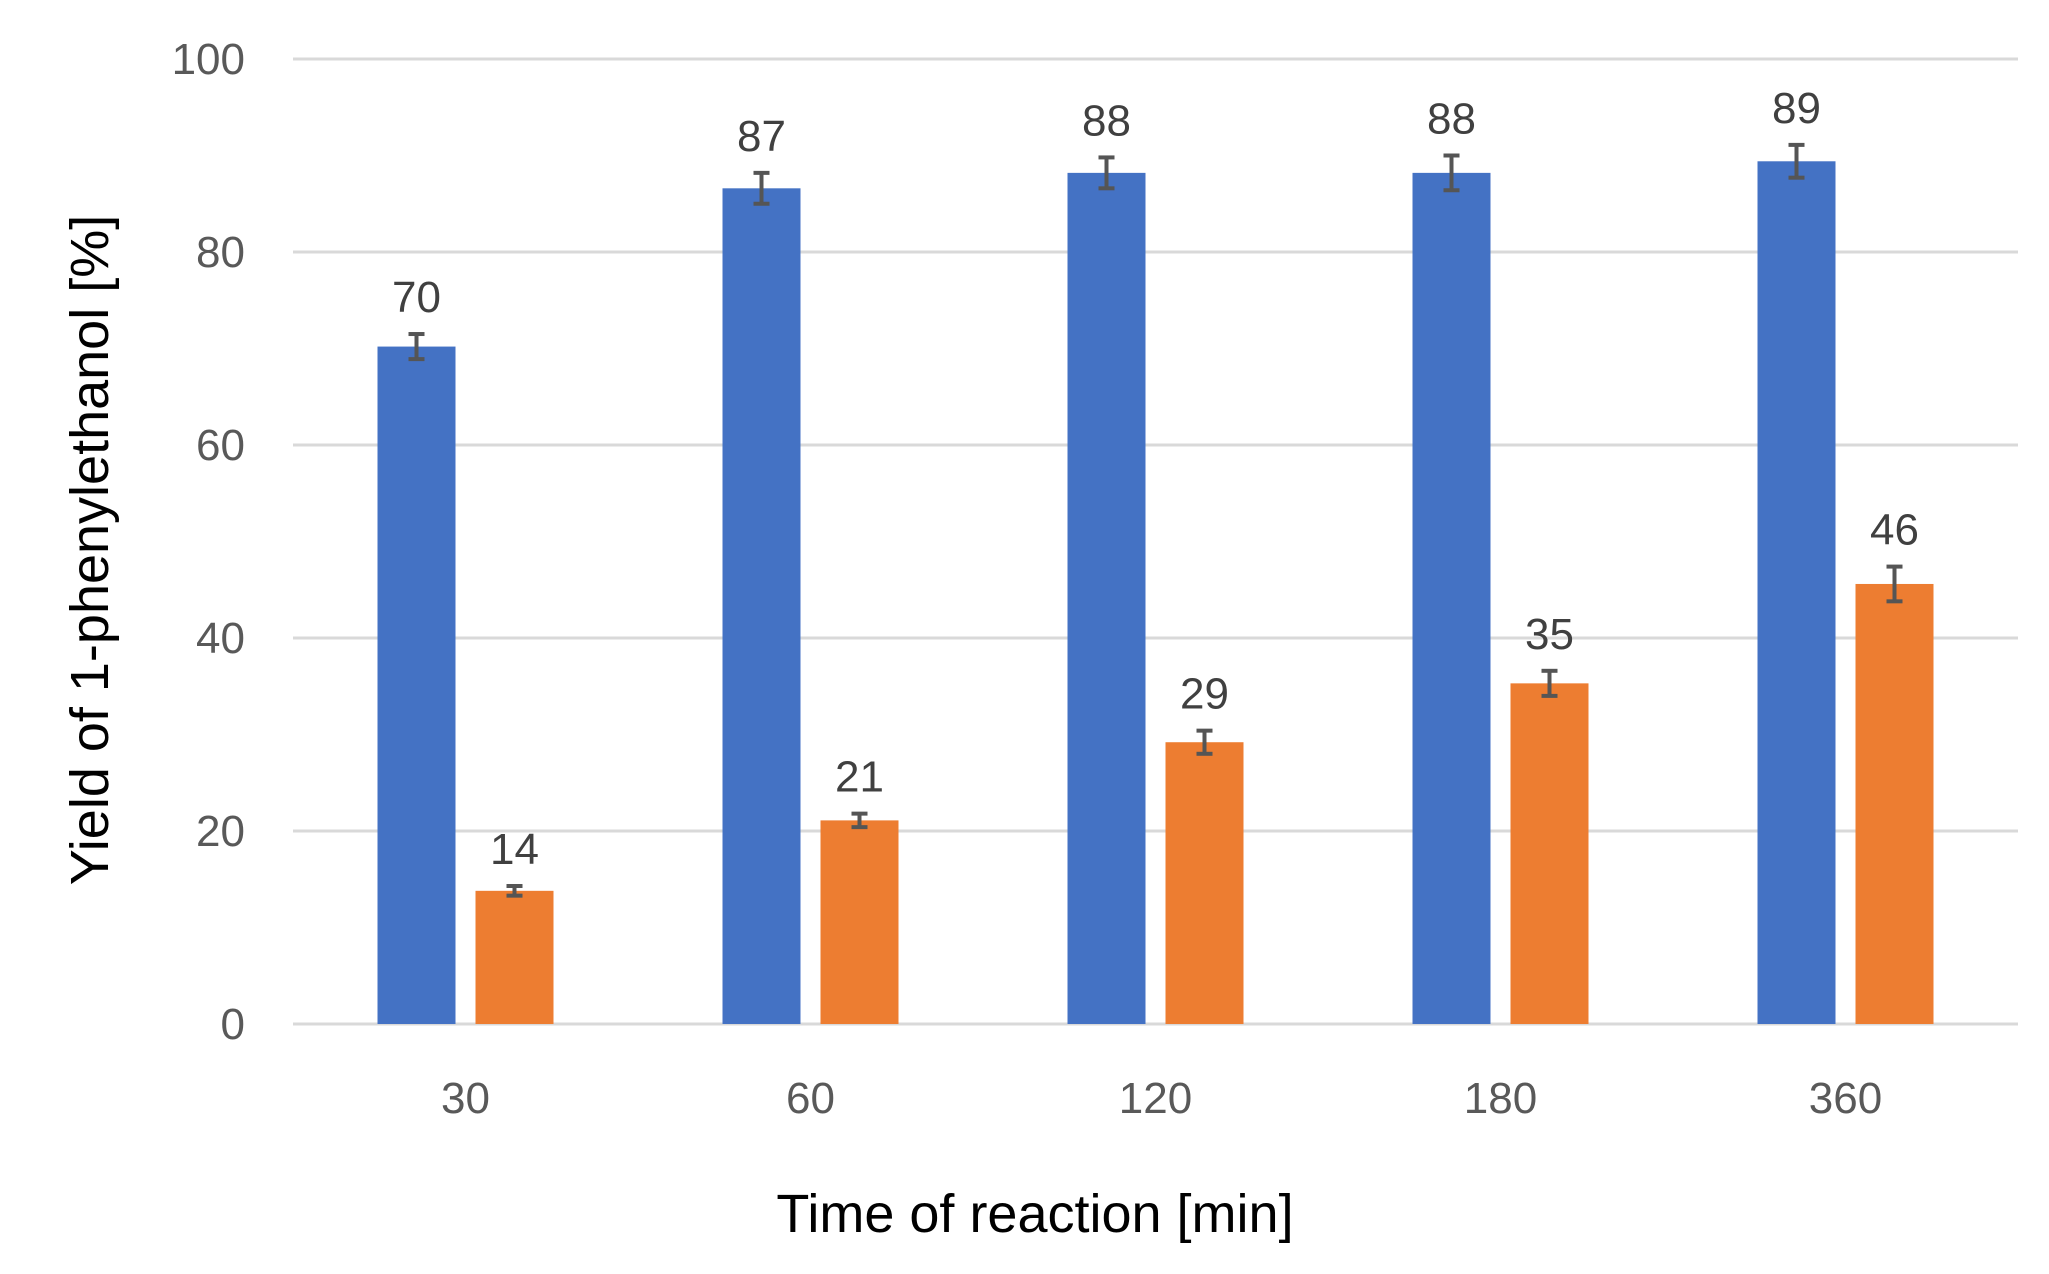 The width and height of the screenshot is (2049, 1274). Describe the element at coordinates (1894, 530) in the screenshot. I see `data-label: 46` at that location.